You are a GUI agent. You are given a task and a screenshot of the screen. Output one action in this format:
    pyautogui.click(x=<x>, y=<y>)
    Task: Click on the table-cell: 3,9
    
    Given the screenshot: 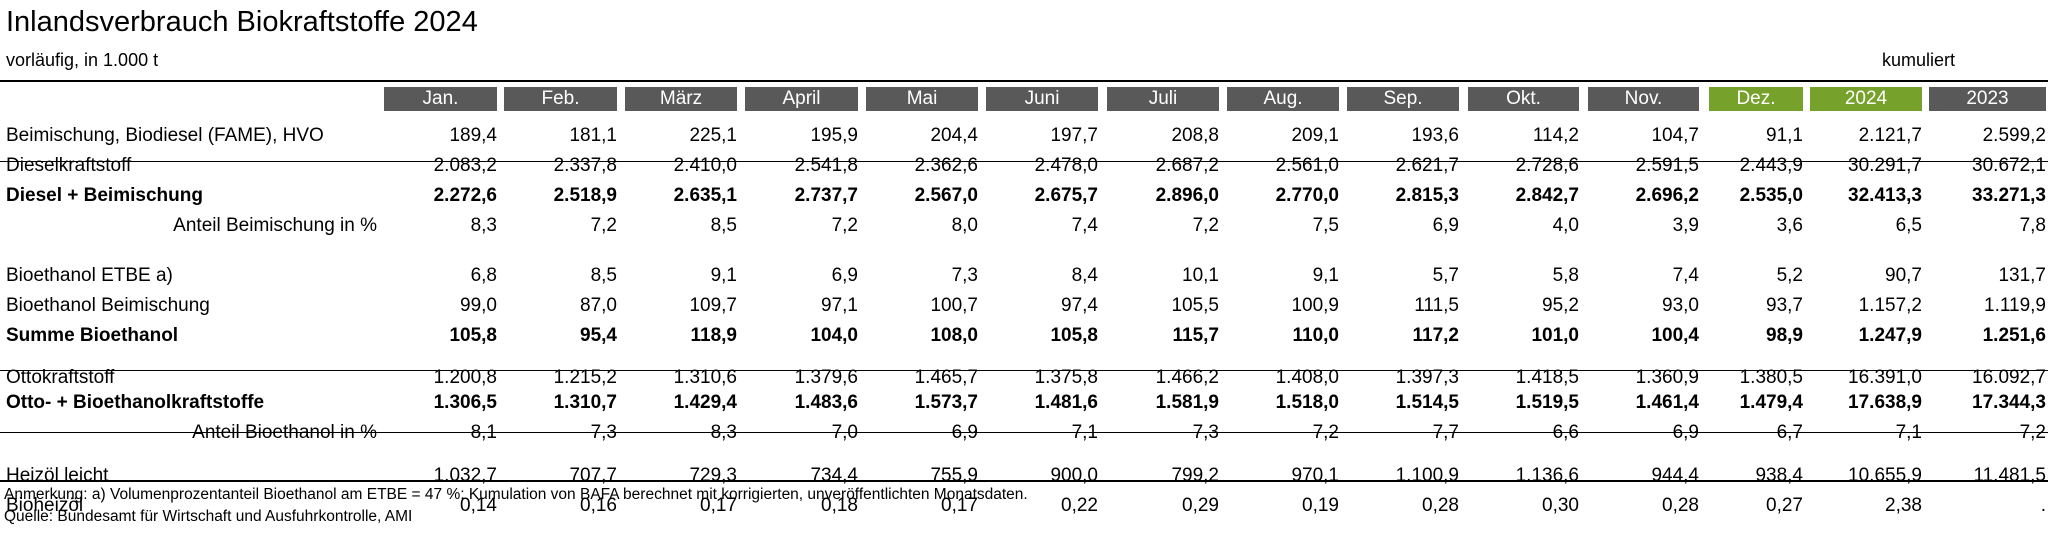 What is the action you would take?
    pyautogui.click(x=1685, y=225)
    